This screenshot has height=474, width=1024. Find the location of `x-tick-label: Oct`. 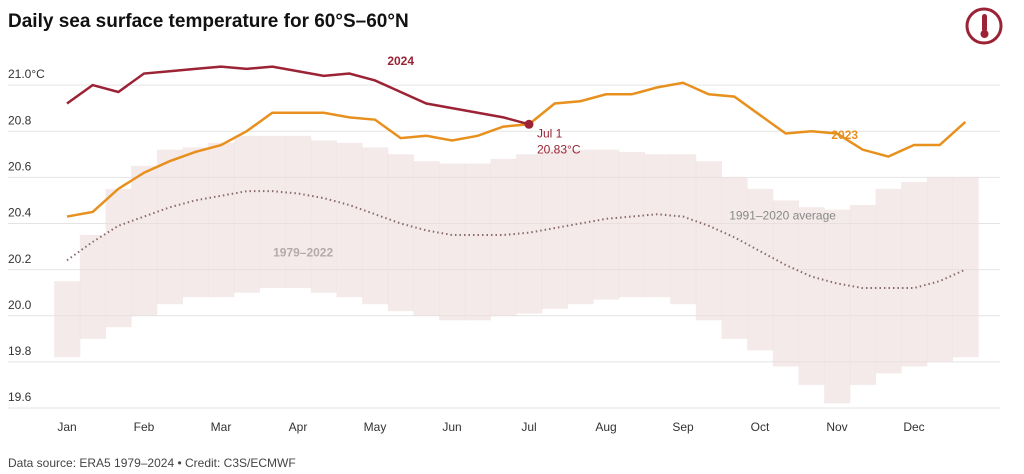

x-tick-label: Oct is located at coordinates (760, 427).